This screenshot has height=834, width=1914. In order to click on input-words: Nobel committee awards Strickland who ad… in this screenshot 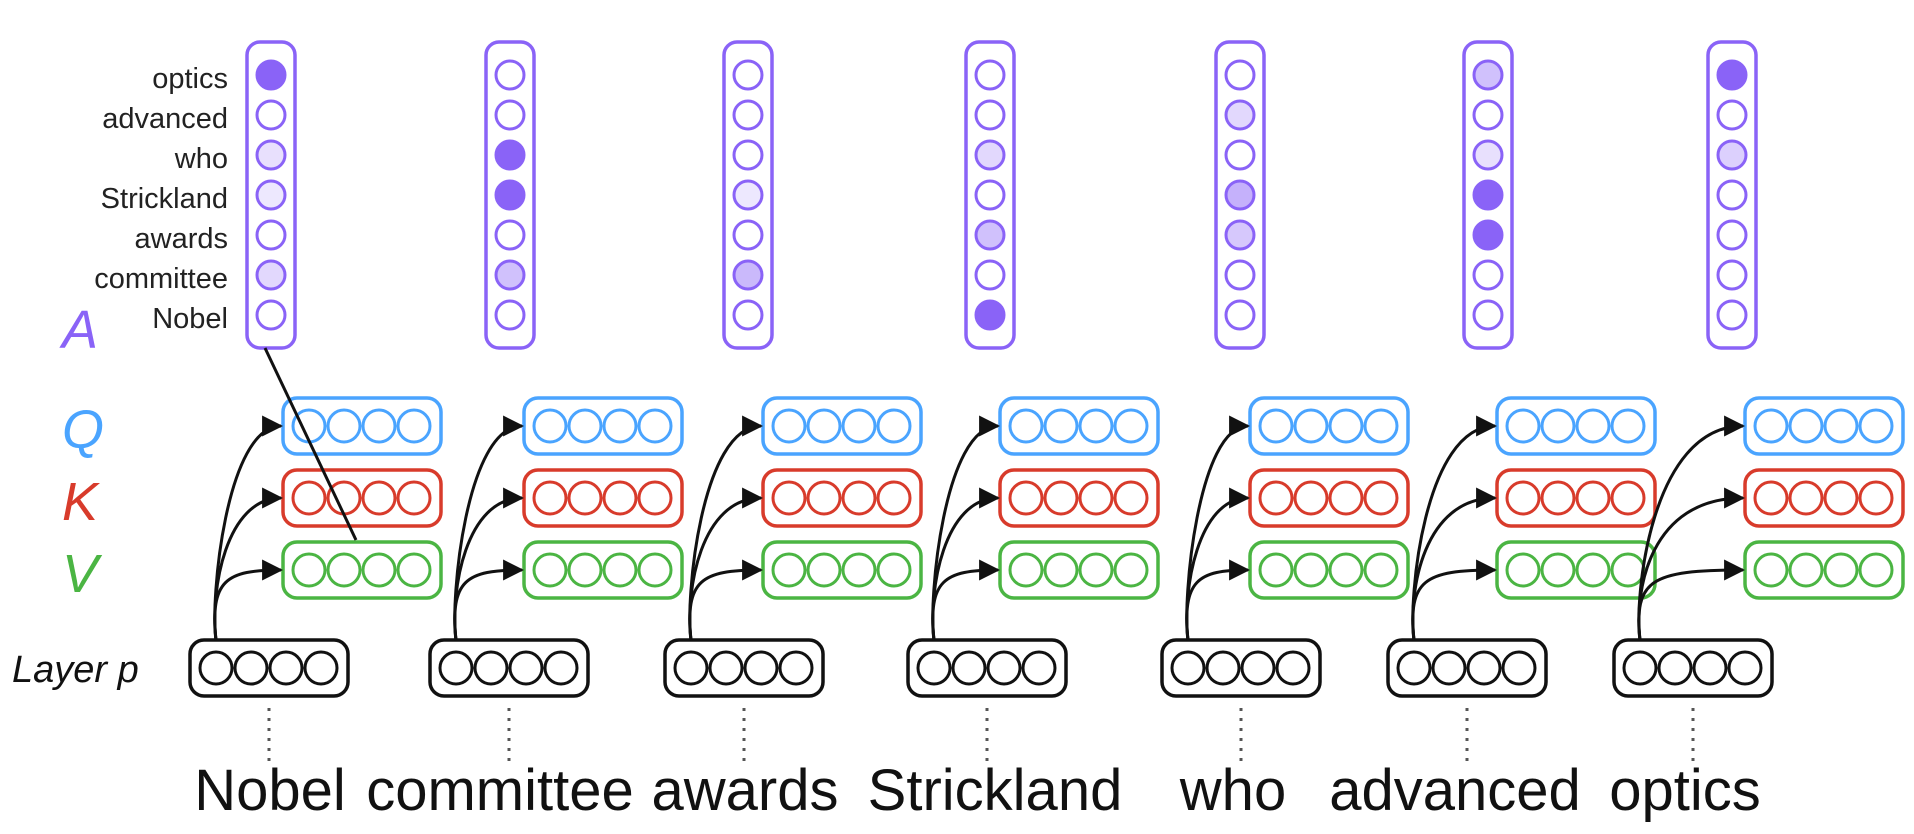, I will do `click(977, 790)`.